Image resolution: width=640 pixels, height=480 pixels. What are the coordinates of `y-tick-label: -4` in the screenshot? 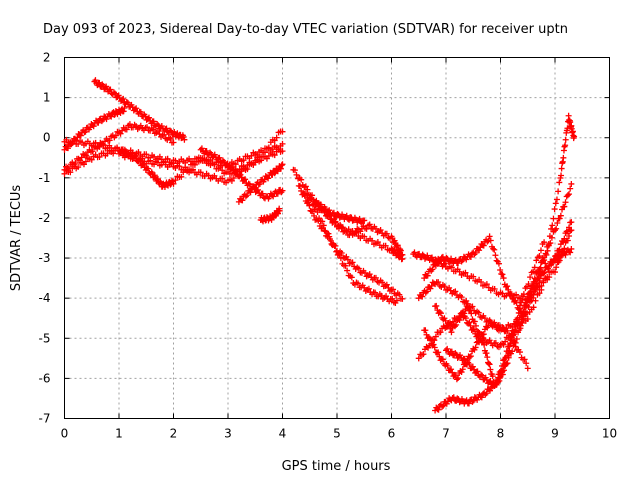 It's located at (45, 298).